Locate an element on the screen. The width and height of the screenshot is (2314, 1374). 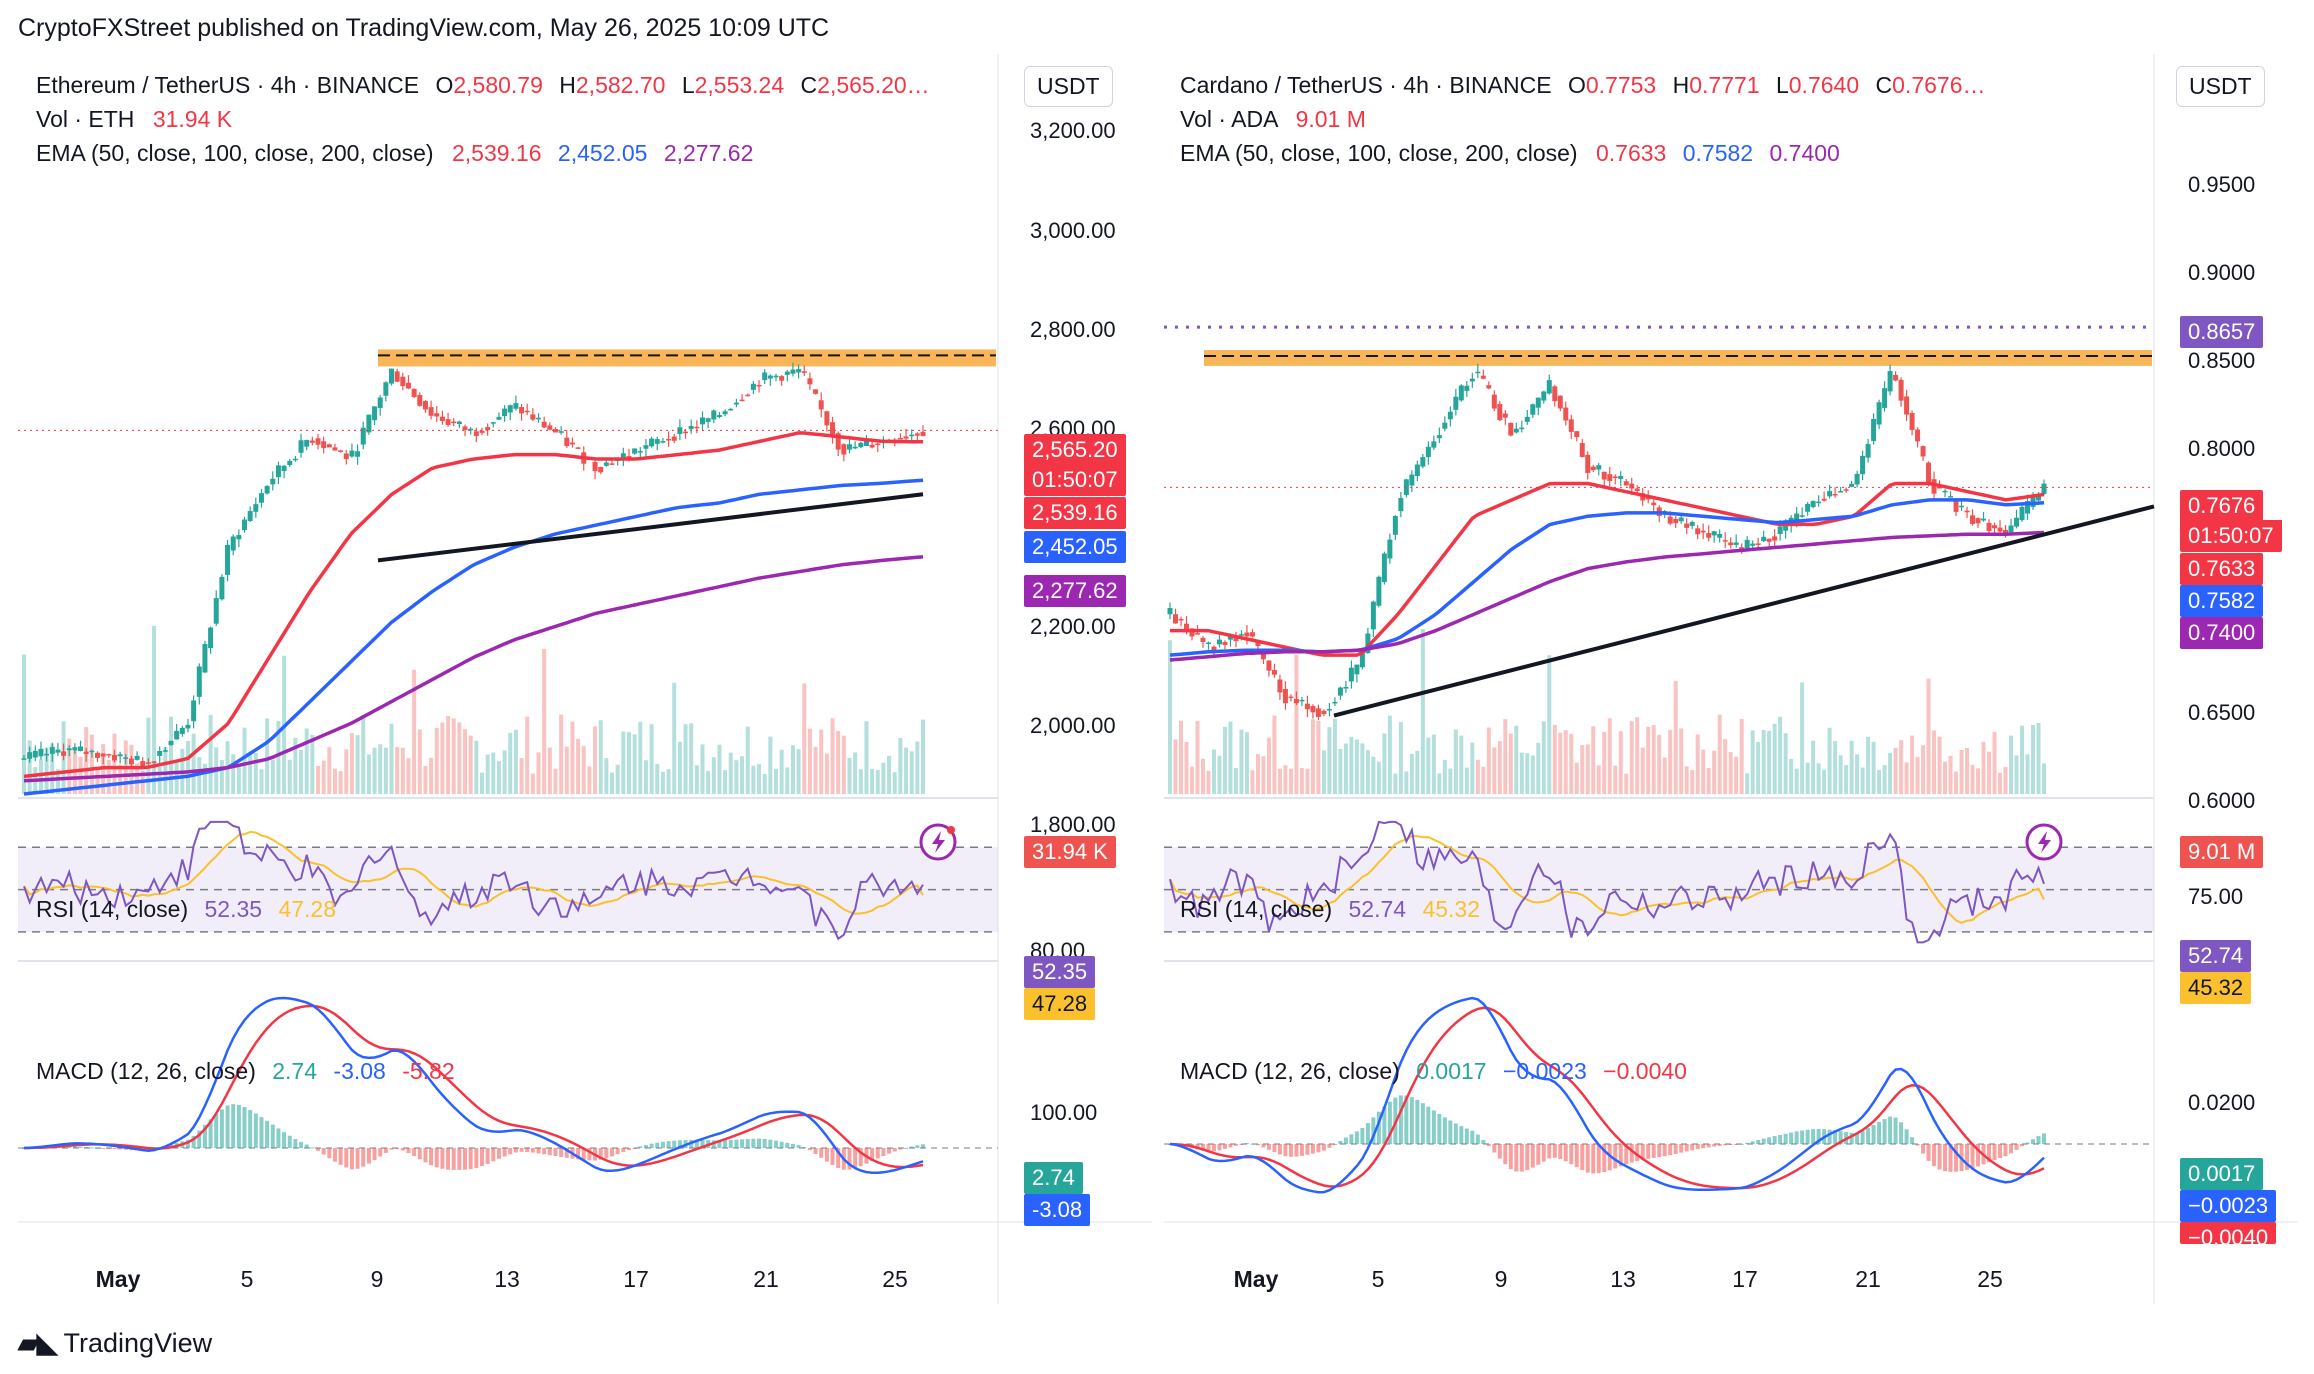
ema100-value: 0.7582 is located at coordinates (1718, 153).